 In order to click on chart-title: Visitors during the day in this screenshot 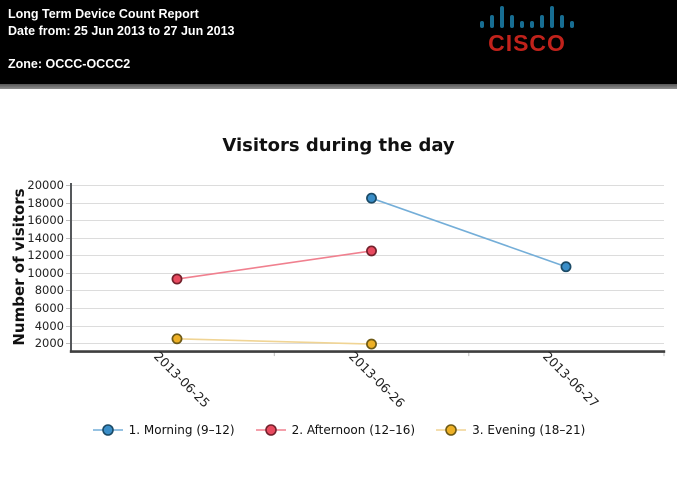, I will do `click(338, 145)`.